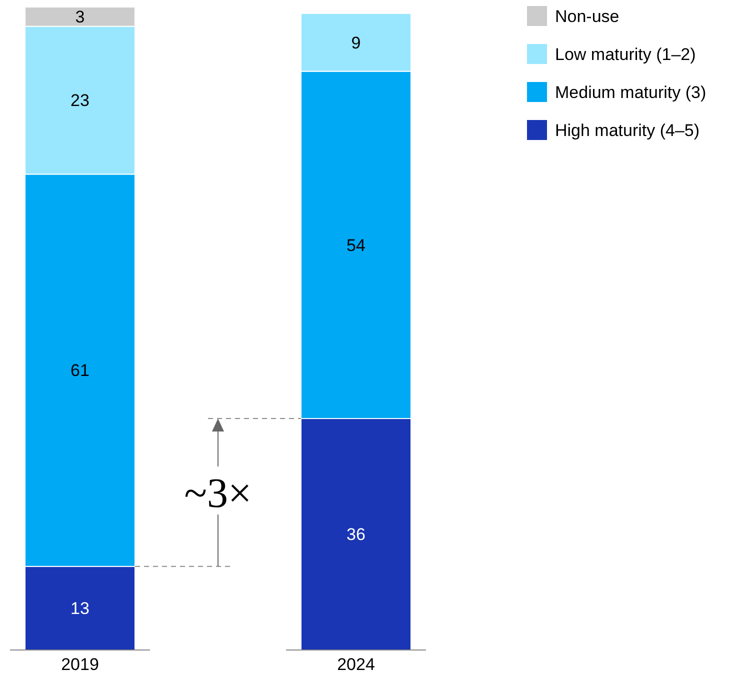 The image size is (736, 677). I want to click on data-label: 13, so click(80, 608).